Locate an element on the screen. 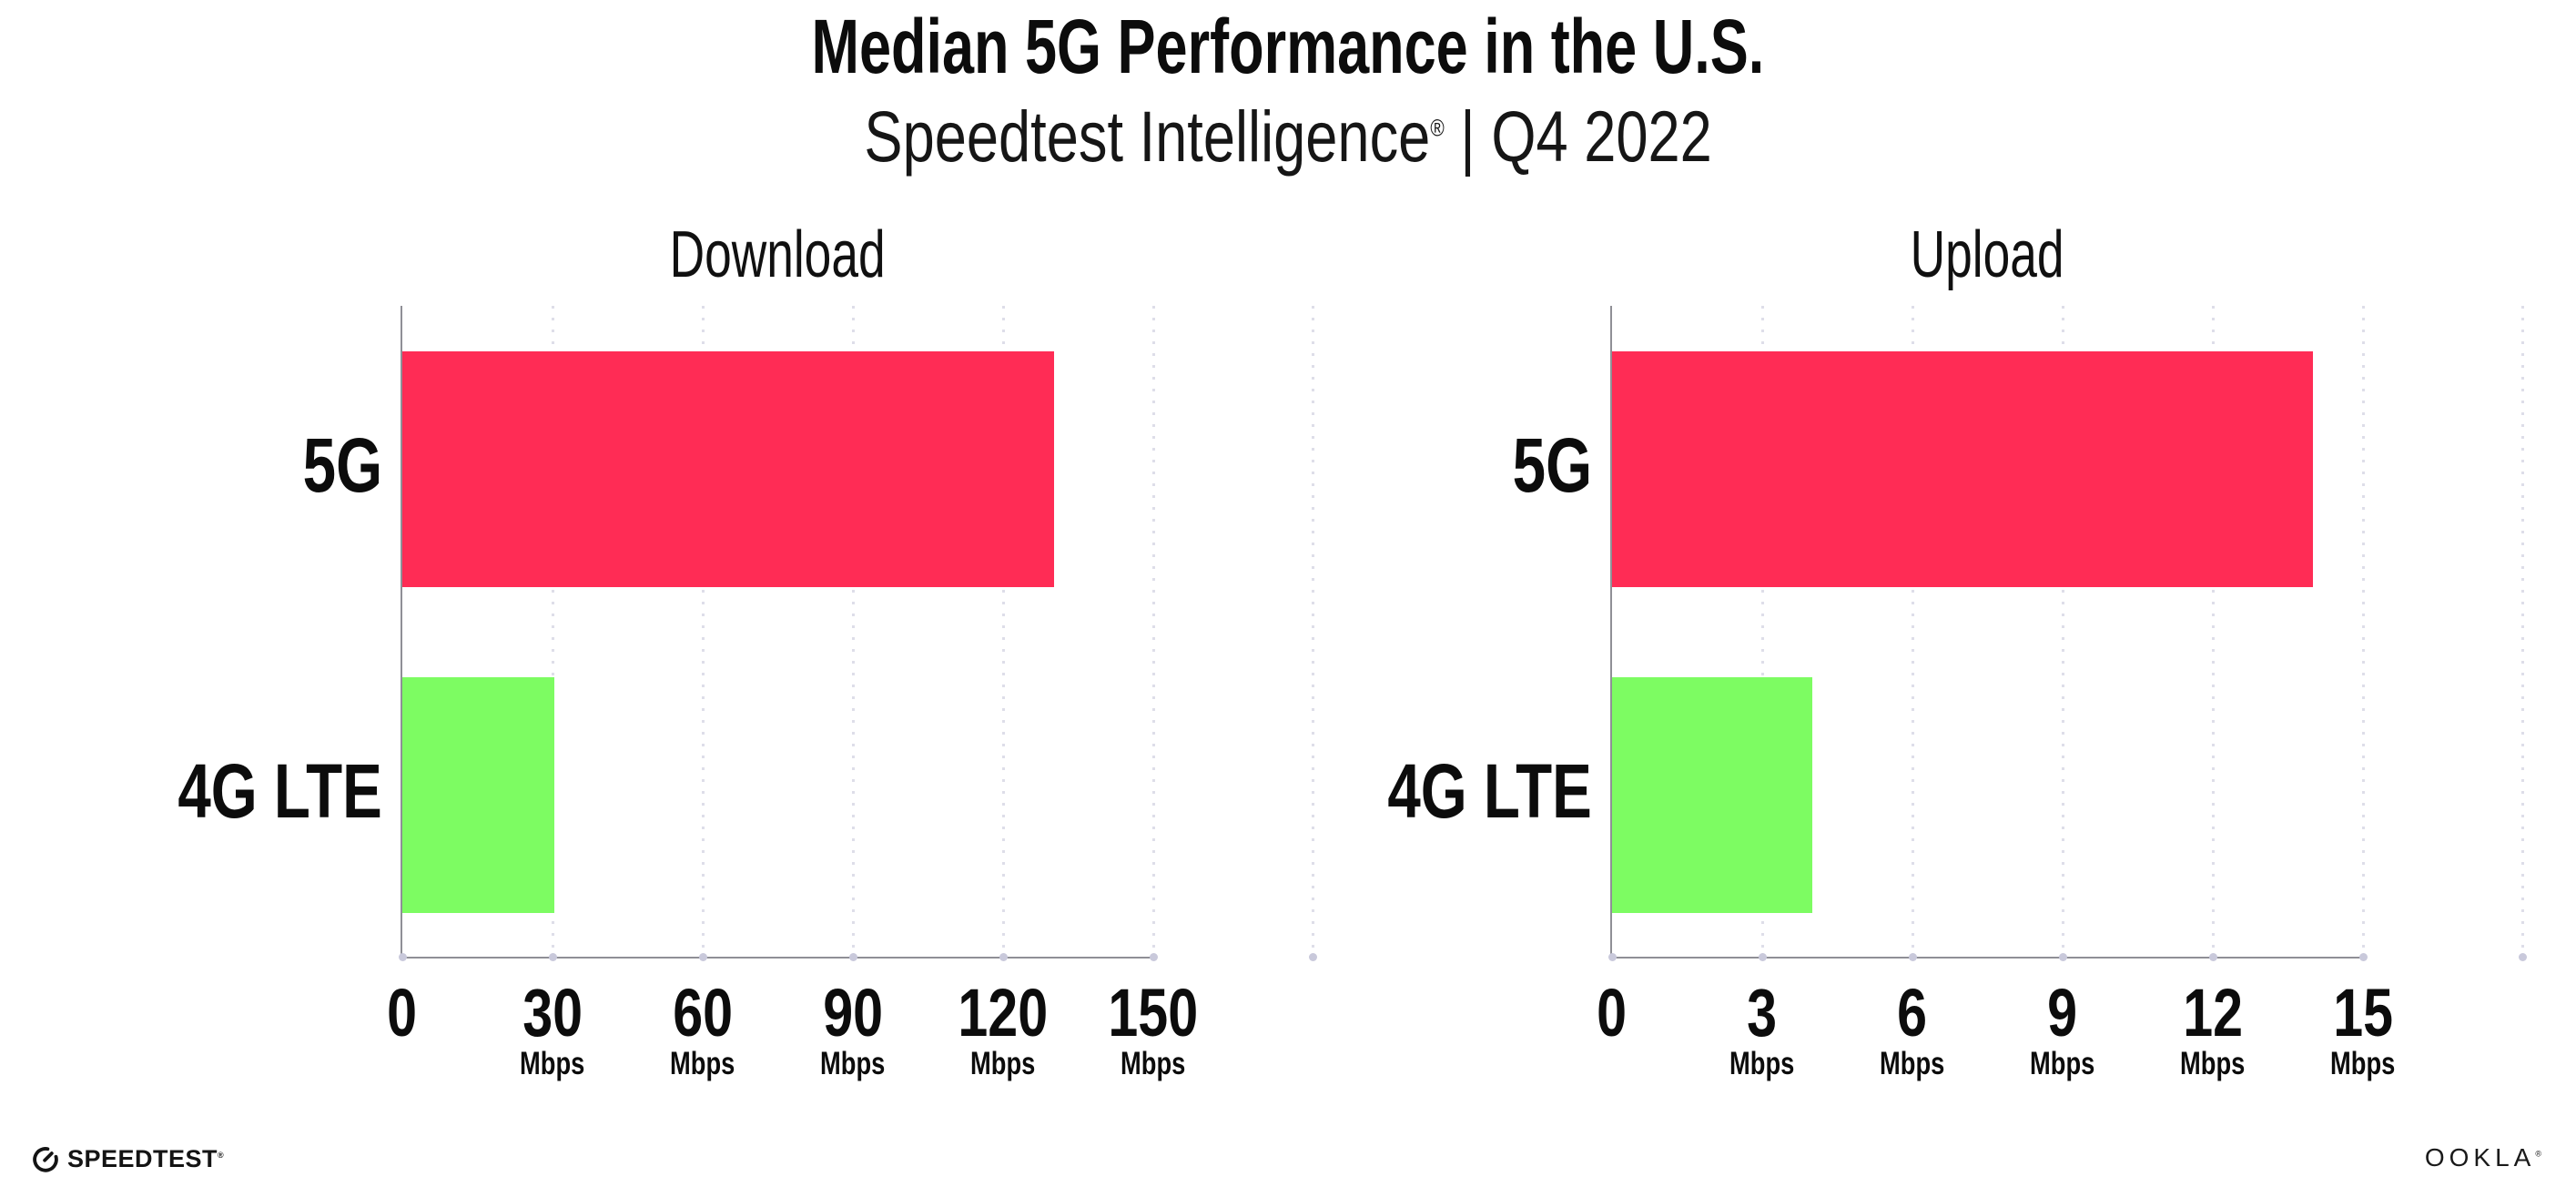  speedtest-registered-mark: ® is located at coordinates (221, 1155).